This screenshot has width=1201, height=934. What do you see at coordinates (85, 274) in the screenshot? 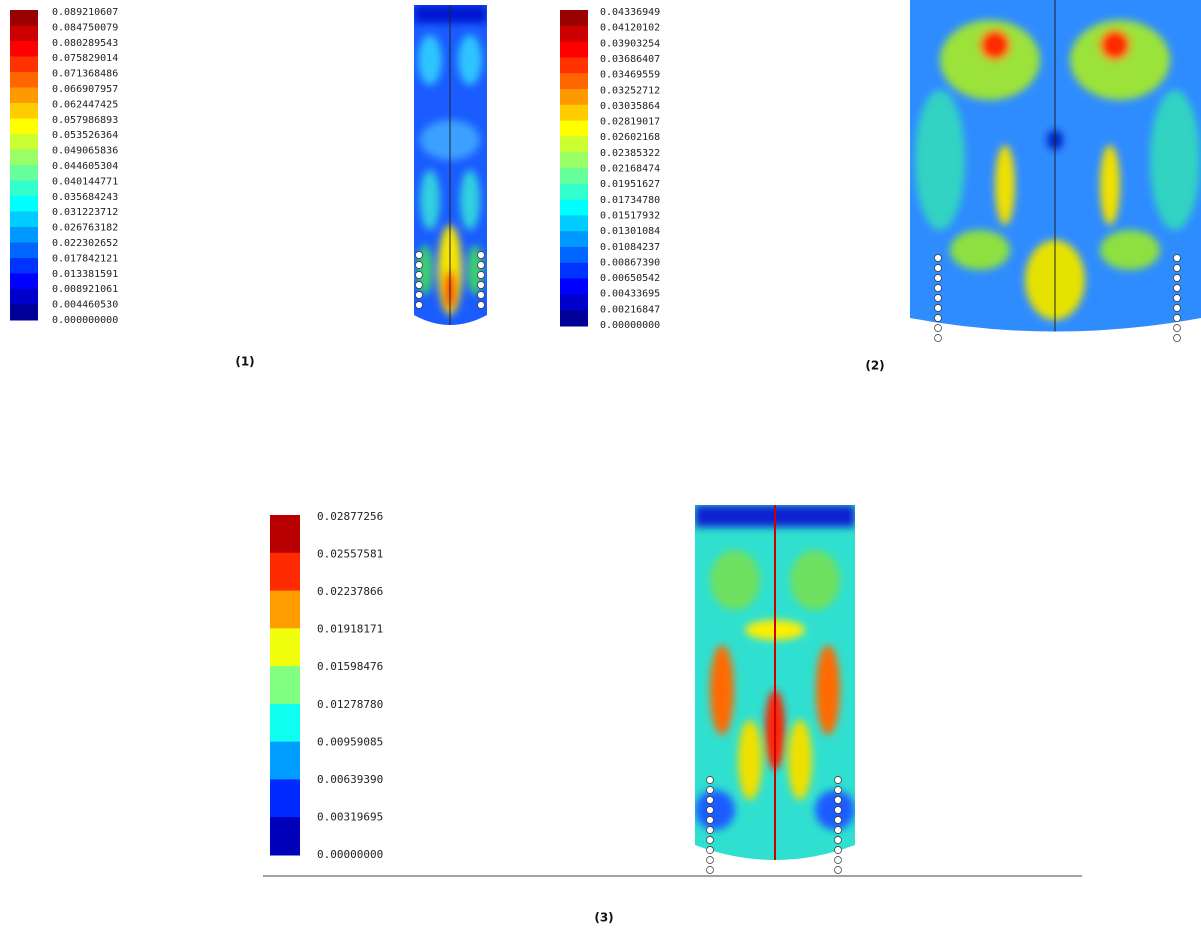
I see `legend-label: 0.013381591` at bounding box center [85, 274].